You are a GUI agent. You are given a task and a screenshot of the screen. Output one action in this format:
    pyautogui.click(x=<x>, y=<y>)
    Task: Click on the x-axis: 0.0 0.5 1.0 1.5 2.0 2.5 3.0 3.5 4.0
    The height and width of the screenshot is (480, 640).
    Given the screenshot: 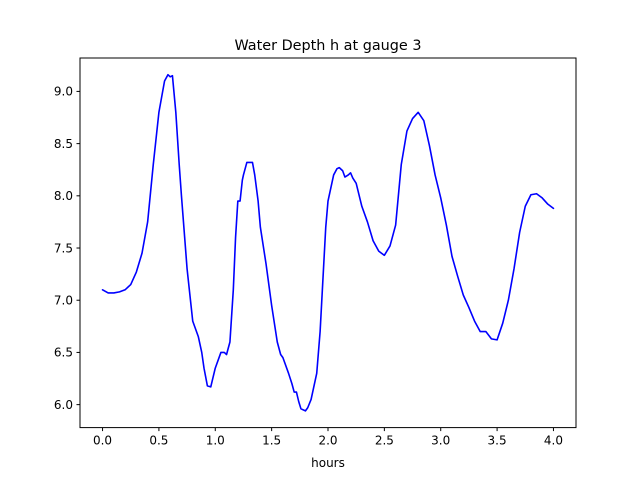 What is the action you would take?
    pyautogui.click(x=328, y=437)
    